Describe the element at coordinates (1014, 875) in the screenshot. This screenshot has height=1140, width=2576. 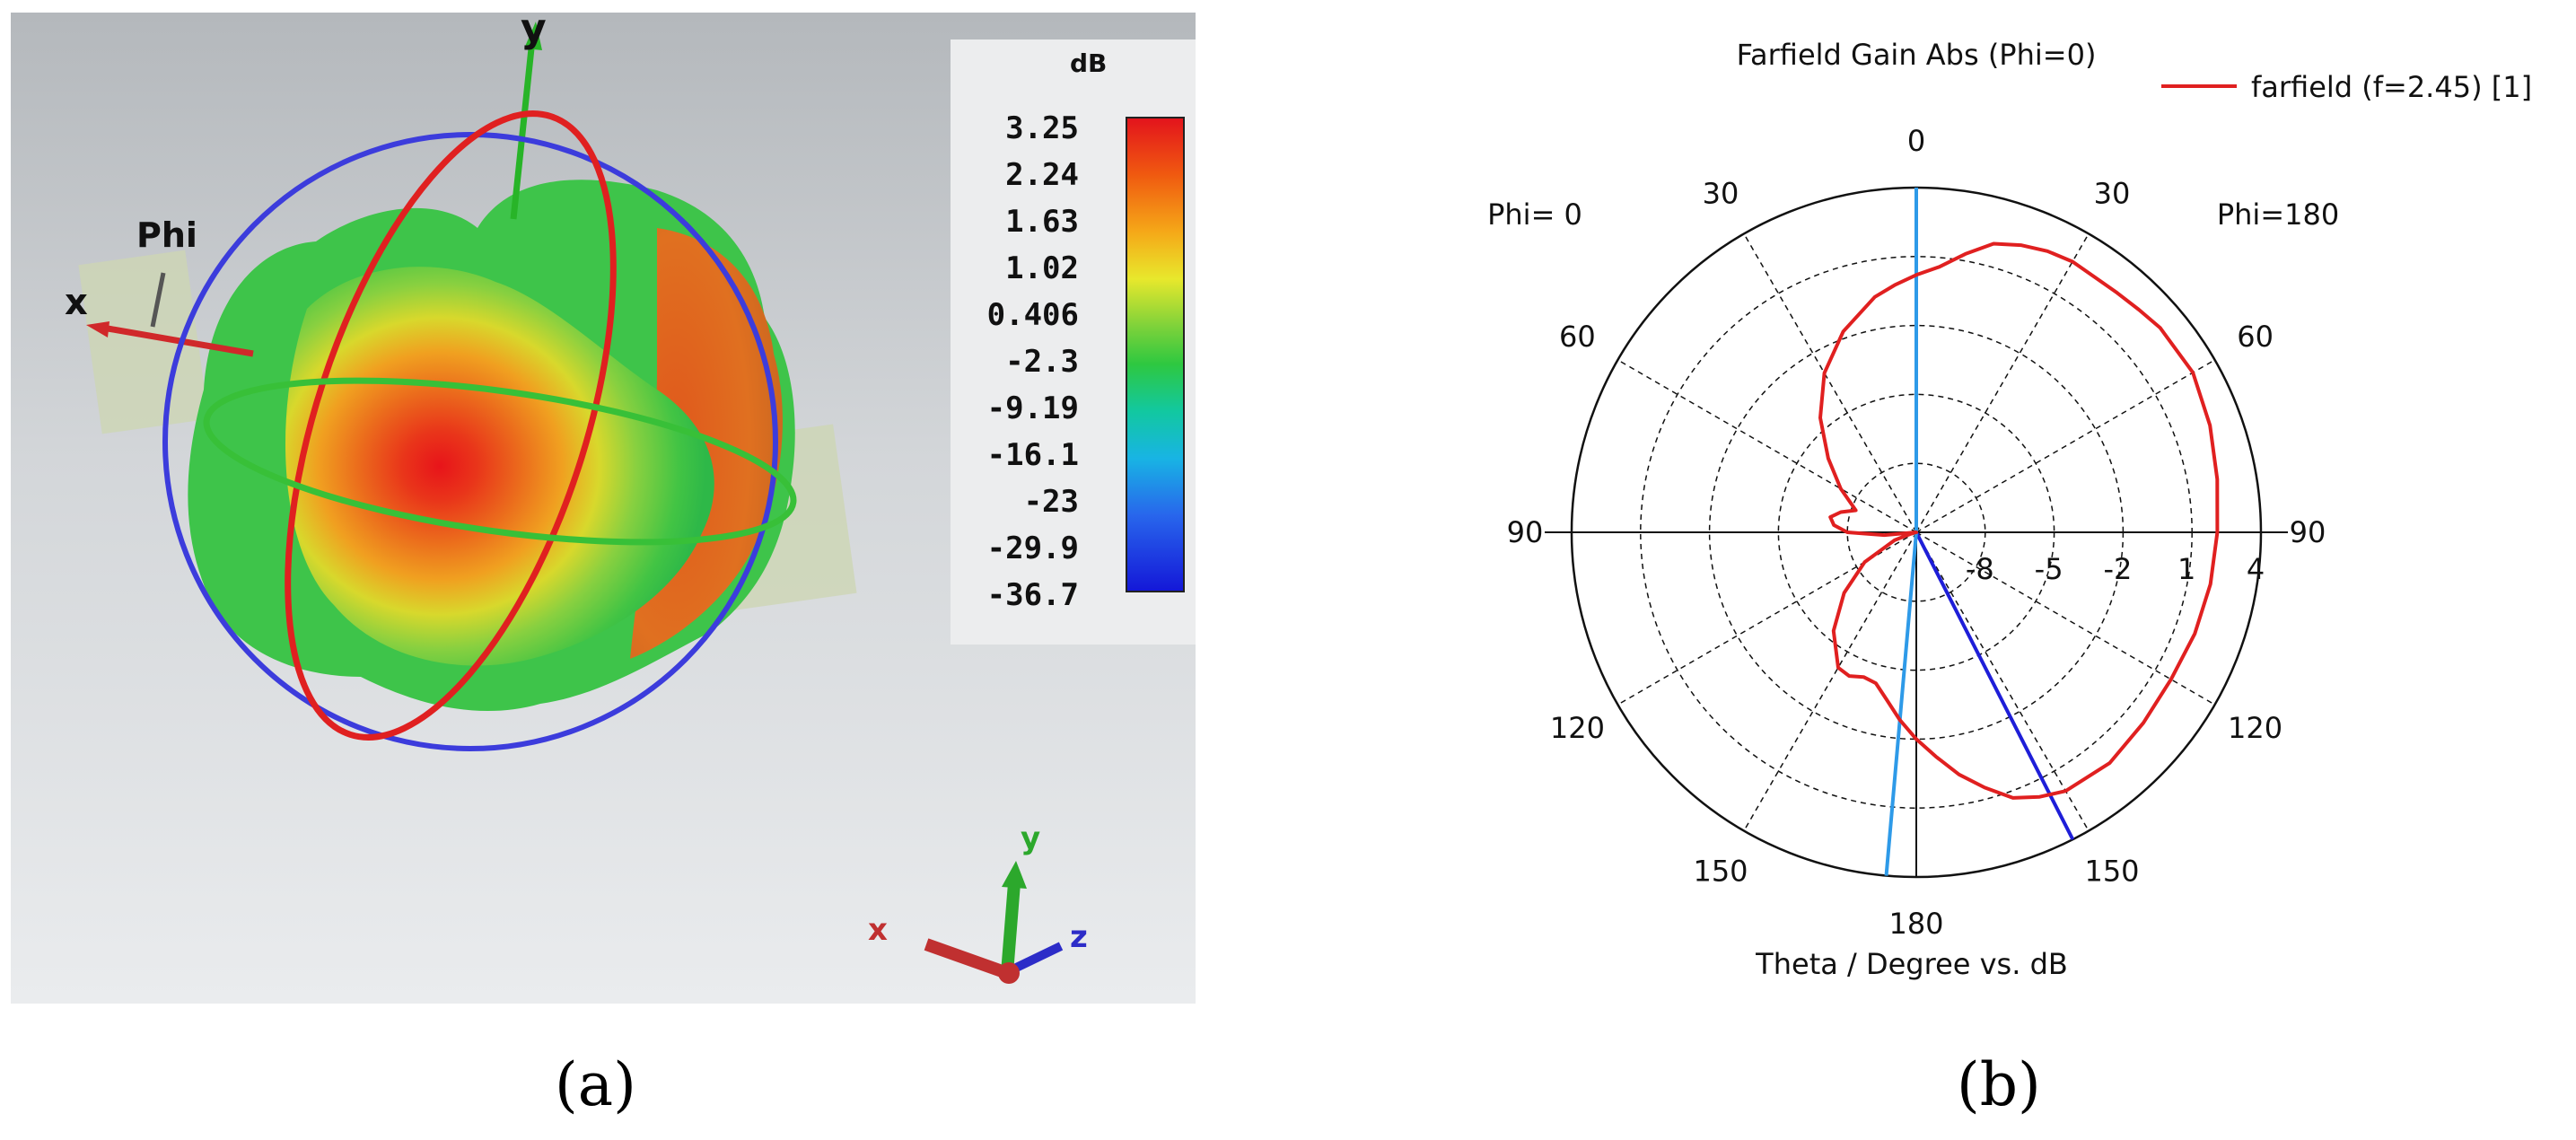
I see `triad-y-arrow` at that location.